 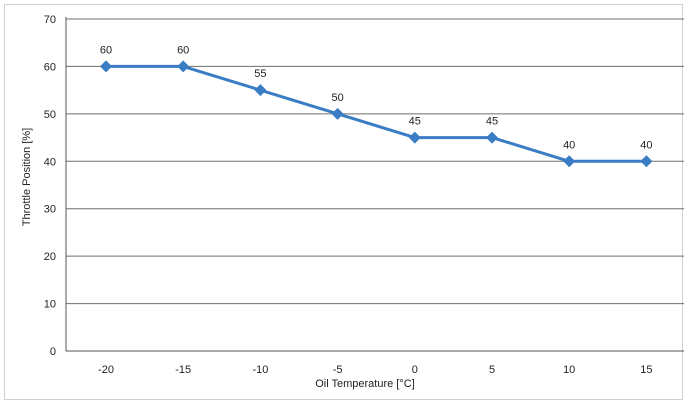 What do you see at coordinates (50, 257) in the screenshot?
I see `y-tick-label: 20` at bounding box center [50, 257].